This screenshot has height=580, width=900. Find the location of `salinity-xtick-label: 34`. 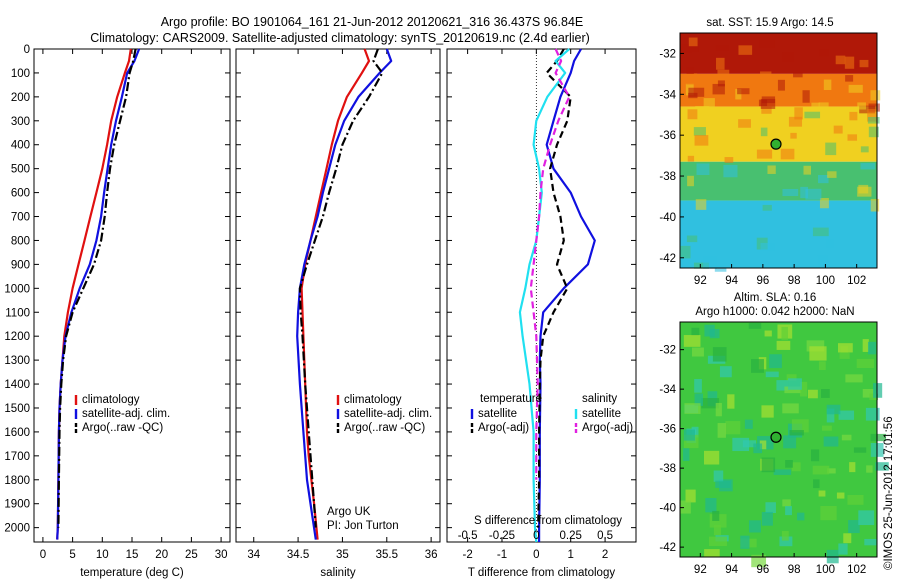

salinity-xtick-label: 34 is located at coordinates (253, 555).